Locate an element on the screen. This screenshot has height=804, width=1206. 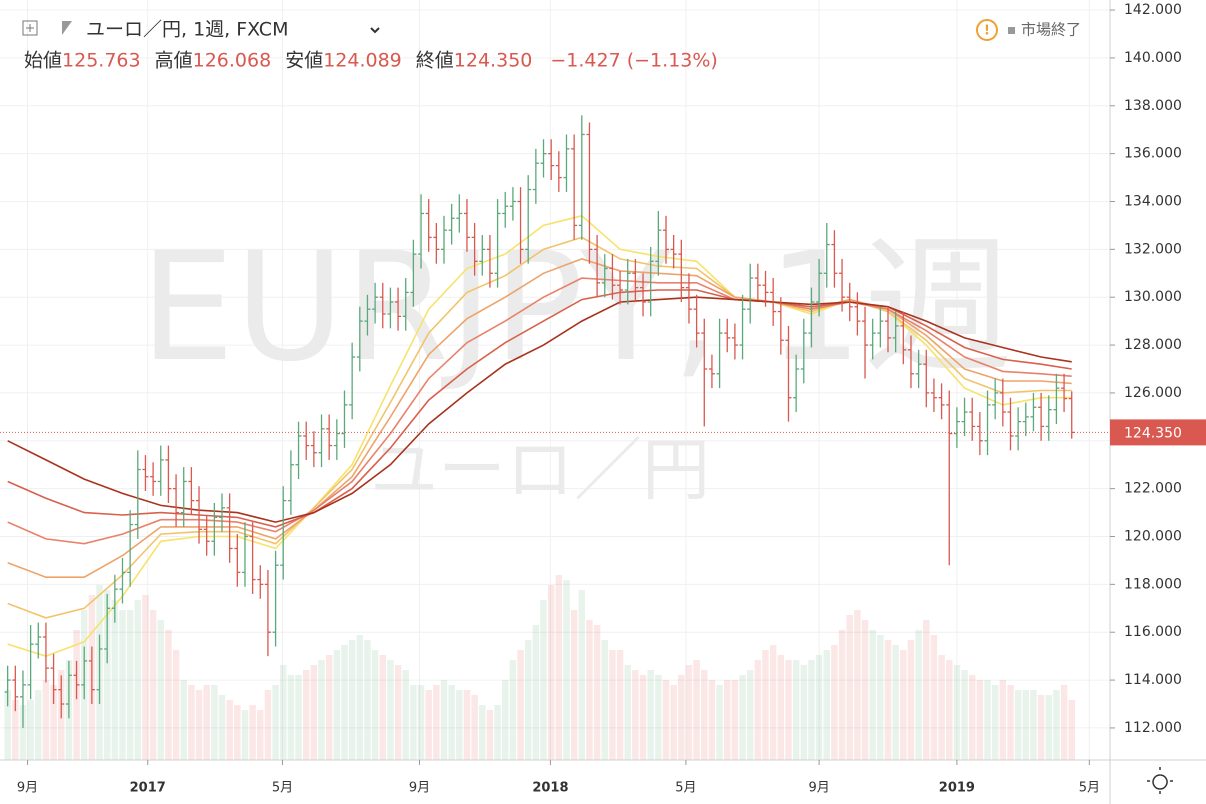
y-tick-label: 138.000 is located at coordinates (1153, 106).